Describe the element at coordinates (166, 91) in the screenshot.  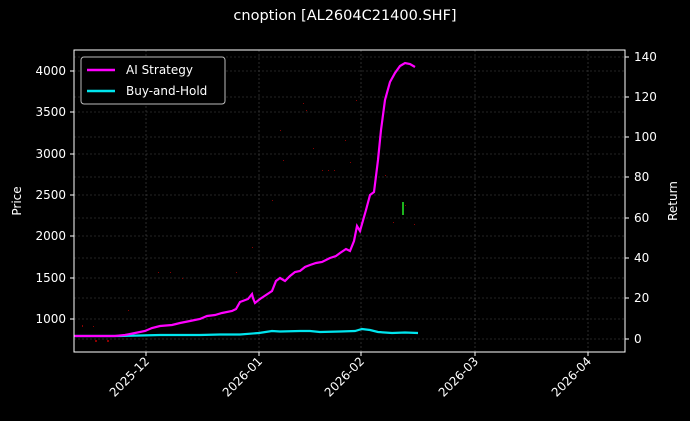
I see `legend-label-buy-and-hold: Buy-and-Hold` at that location.